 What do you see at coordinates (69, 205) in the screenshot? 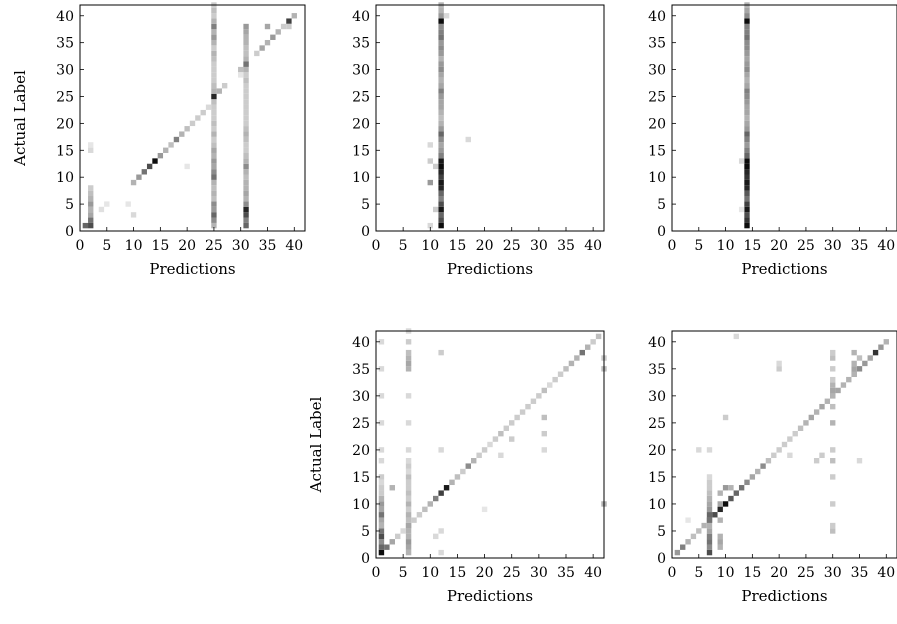
I see `y-tick-label: 5` at bounding box center [69, 205].